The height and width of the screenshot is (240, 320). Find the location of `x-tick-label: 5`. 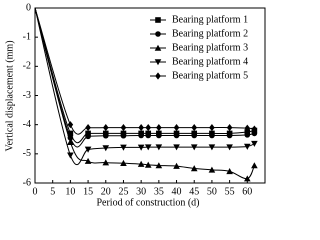

x-tick-label: 5 is located at coordinates (52, 191).